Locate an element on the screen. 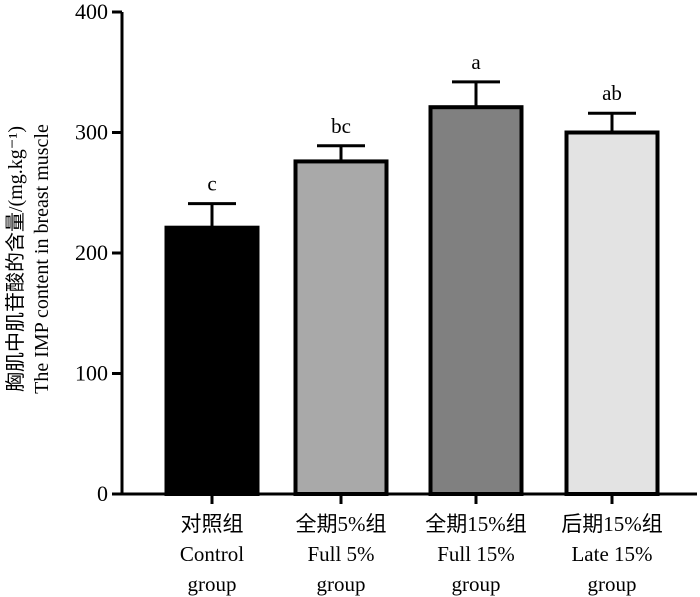 This screenshot has width=700, height=597. x-category-label: Full 5% is located at coordinates (340, 554).